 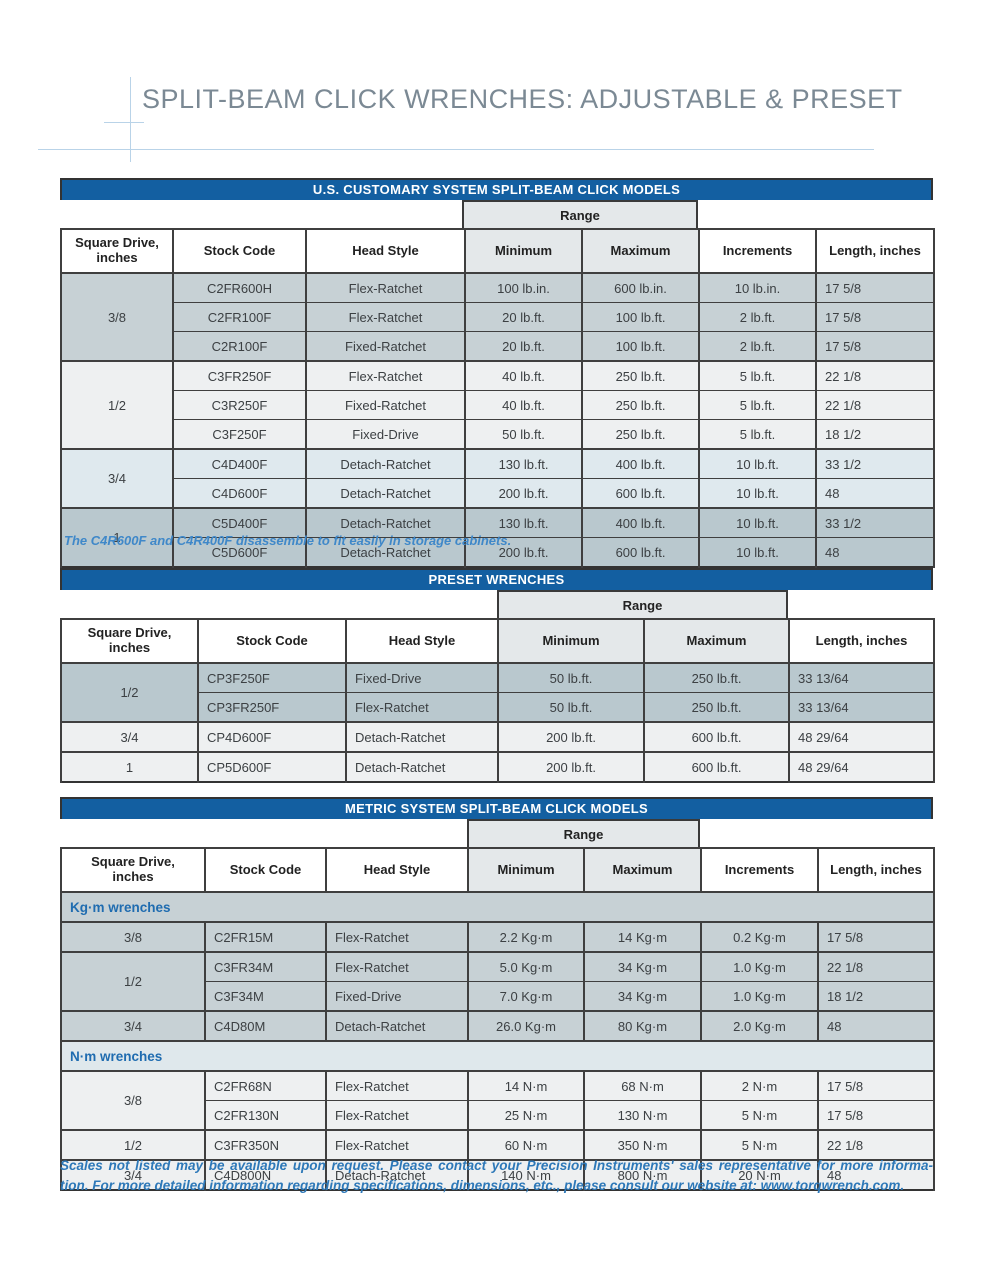 What do you see at coordinates (861, 707) in the screenshot?
I see `length-inches-cell: 33 13/64` at bounding box center [861, 707].